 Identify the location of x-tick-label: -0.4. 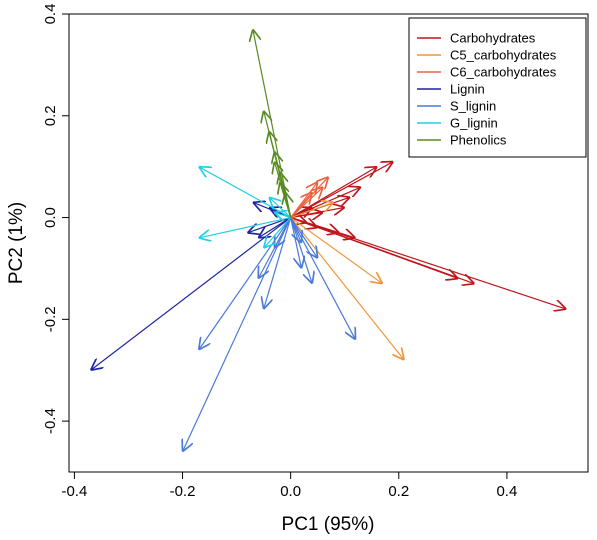
(74, 491).